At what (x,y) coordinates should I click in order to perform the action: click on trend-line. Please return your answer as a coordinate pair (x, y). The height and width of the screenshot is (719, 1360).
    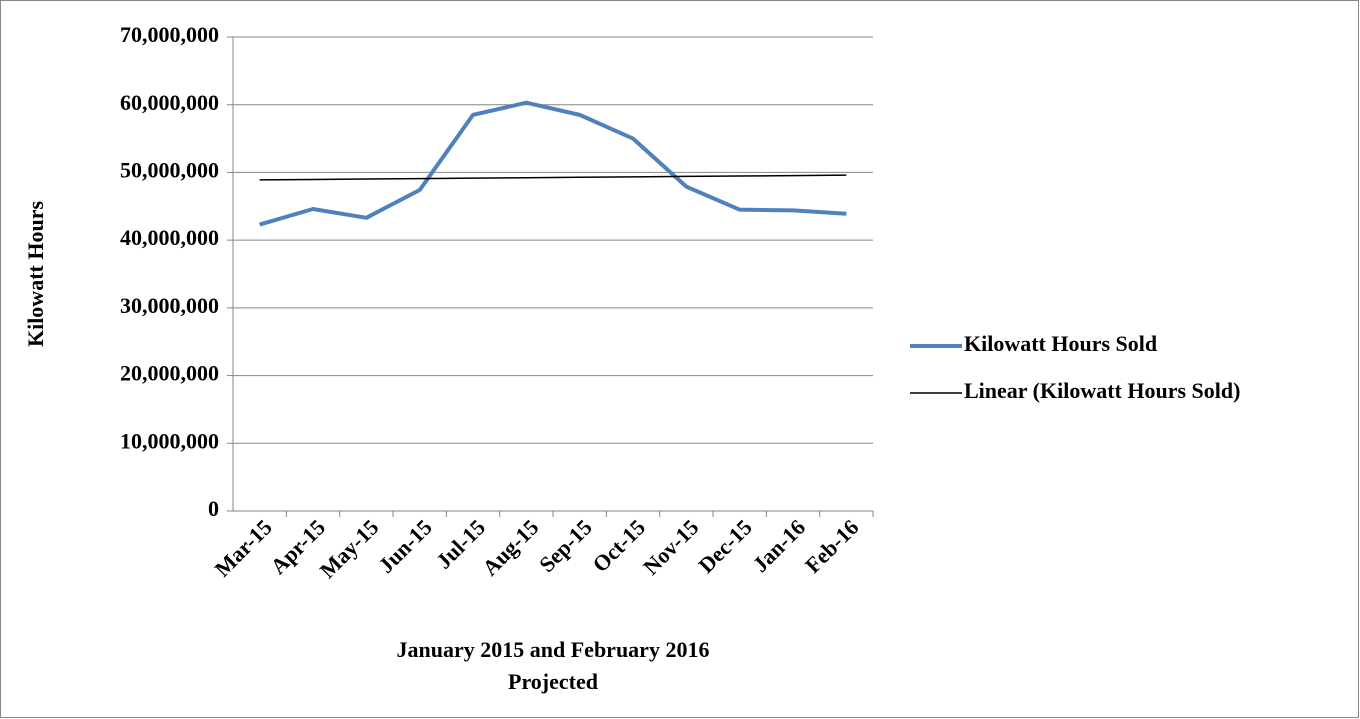
    Looking at the image, I should click on (553, 177).